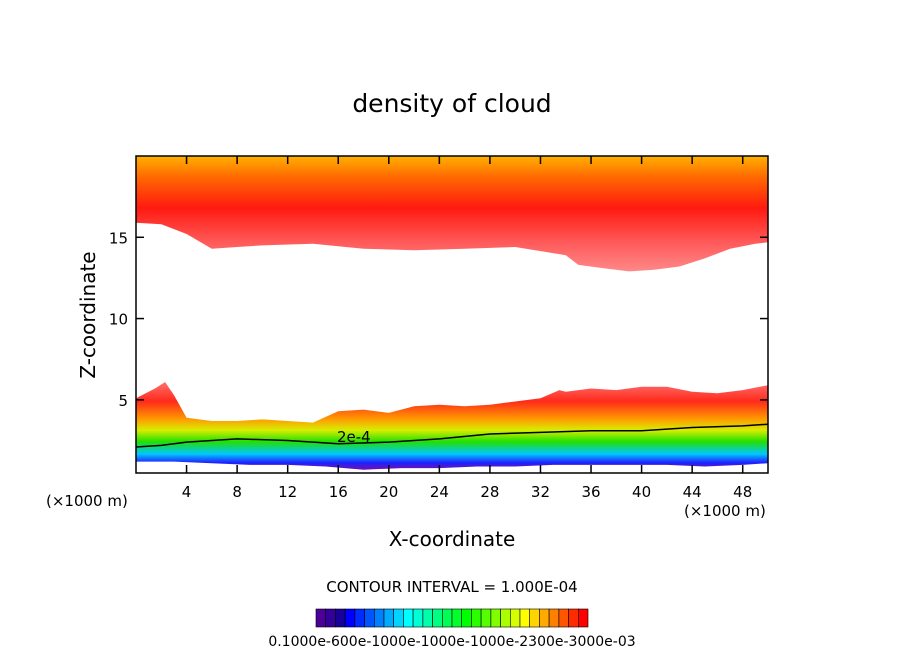 The image size is (904, 654). What do you see at coordinates (692, 492) in the screenshot?
I see `x-tick-label: 44` at bounding box center [692, 492].